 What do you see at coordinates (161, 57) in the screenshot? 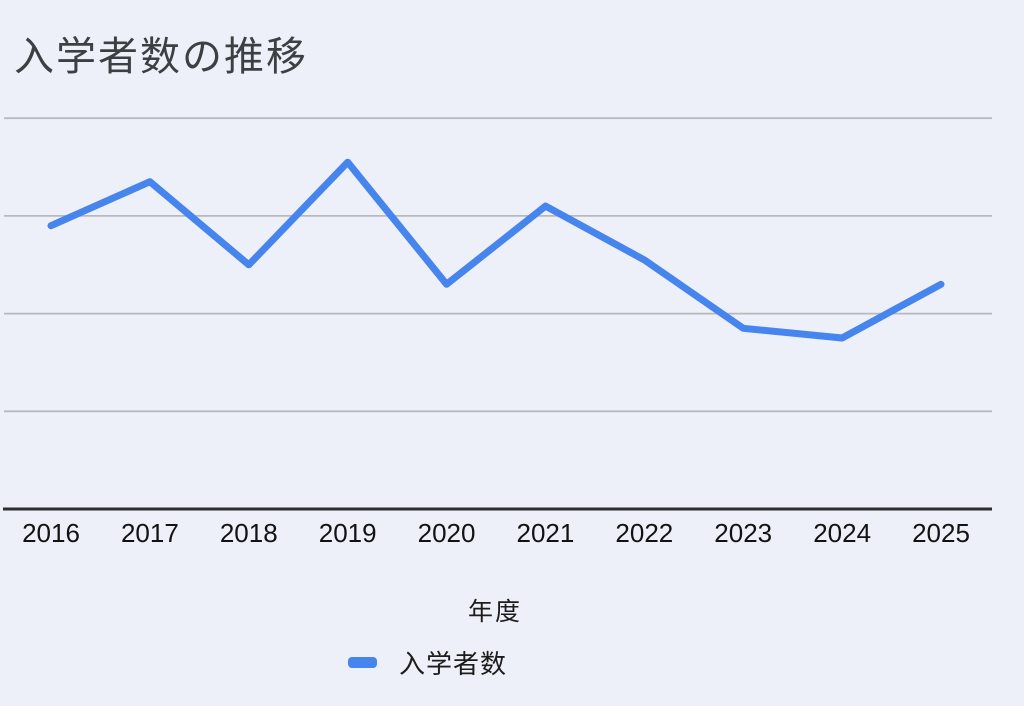
I see `chart-title: 入学者数の推移` at bounding box center [161, 57].